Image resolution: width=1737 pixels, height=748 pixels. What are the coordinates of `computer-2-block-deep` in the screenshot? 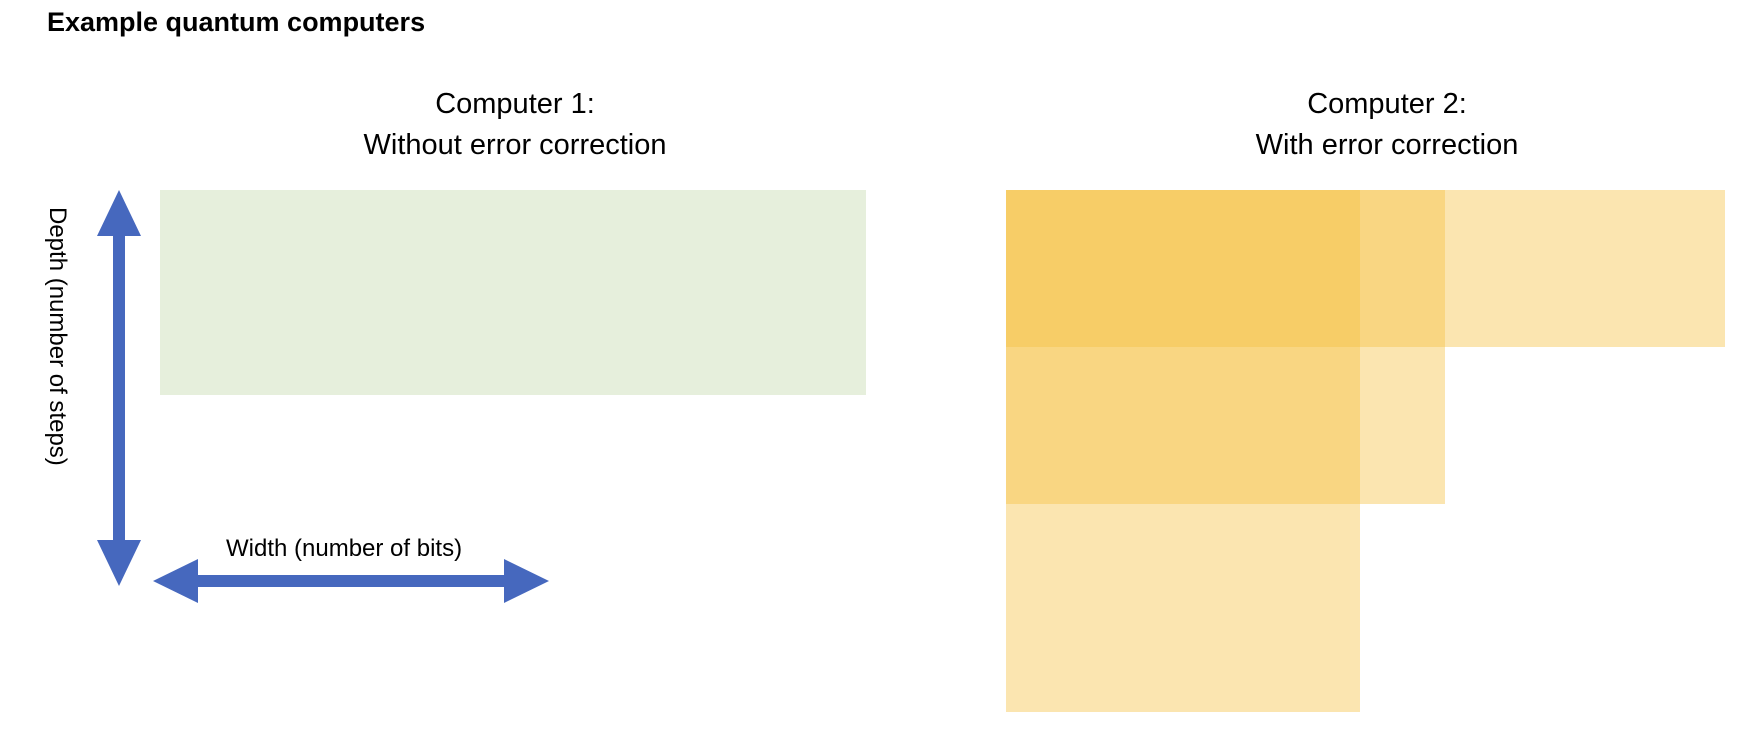 It's located at (1183, 451).